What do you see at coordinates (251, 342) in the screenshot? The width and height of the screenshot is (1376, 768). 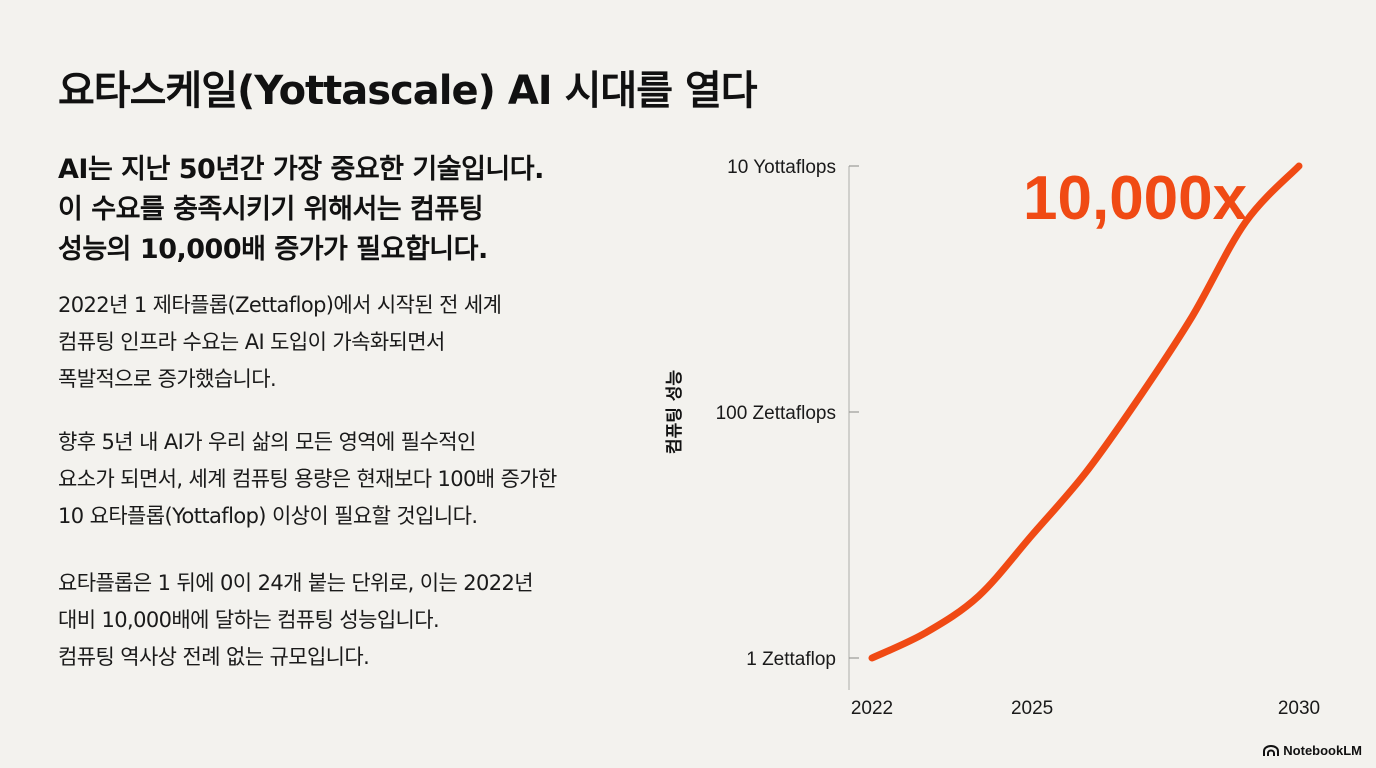 I see `paragraph-line: 컴퓨팅 인프라 수요는 AI 도입이 가속화되면서` at bounding box center [251, 342].